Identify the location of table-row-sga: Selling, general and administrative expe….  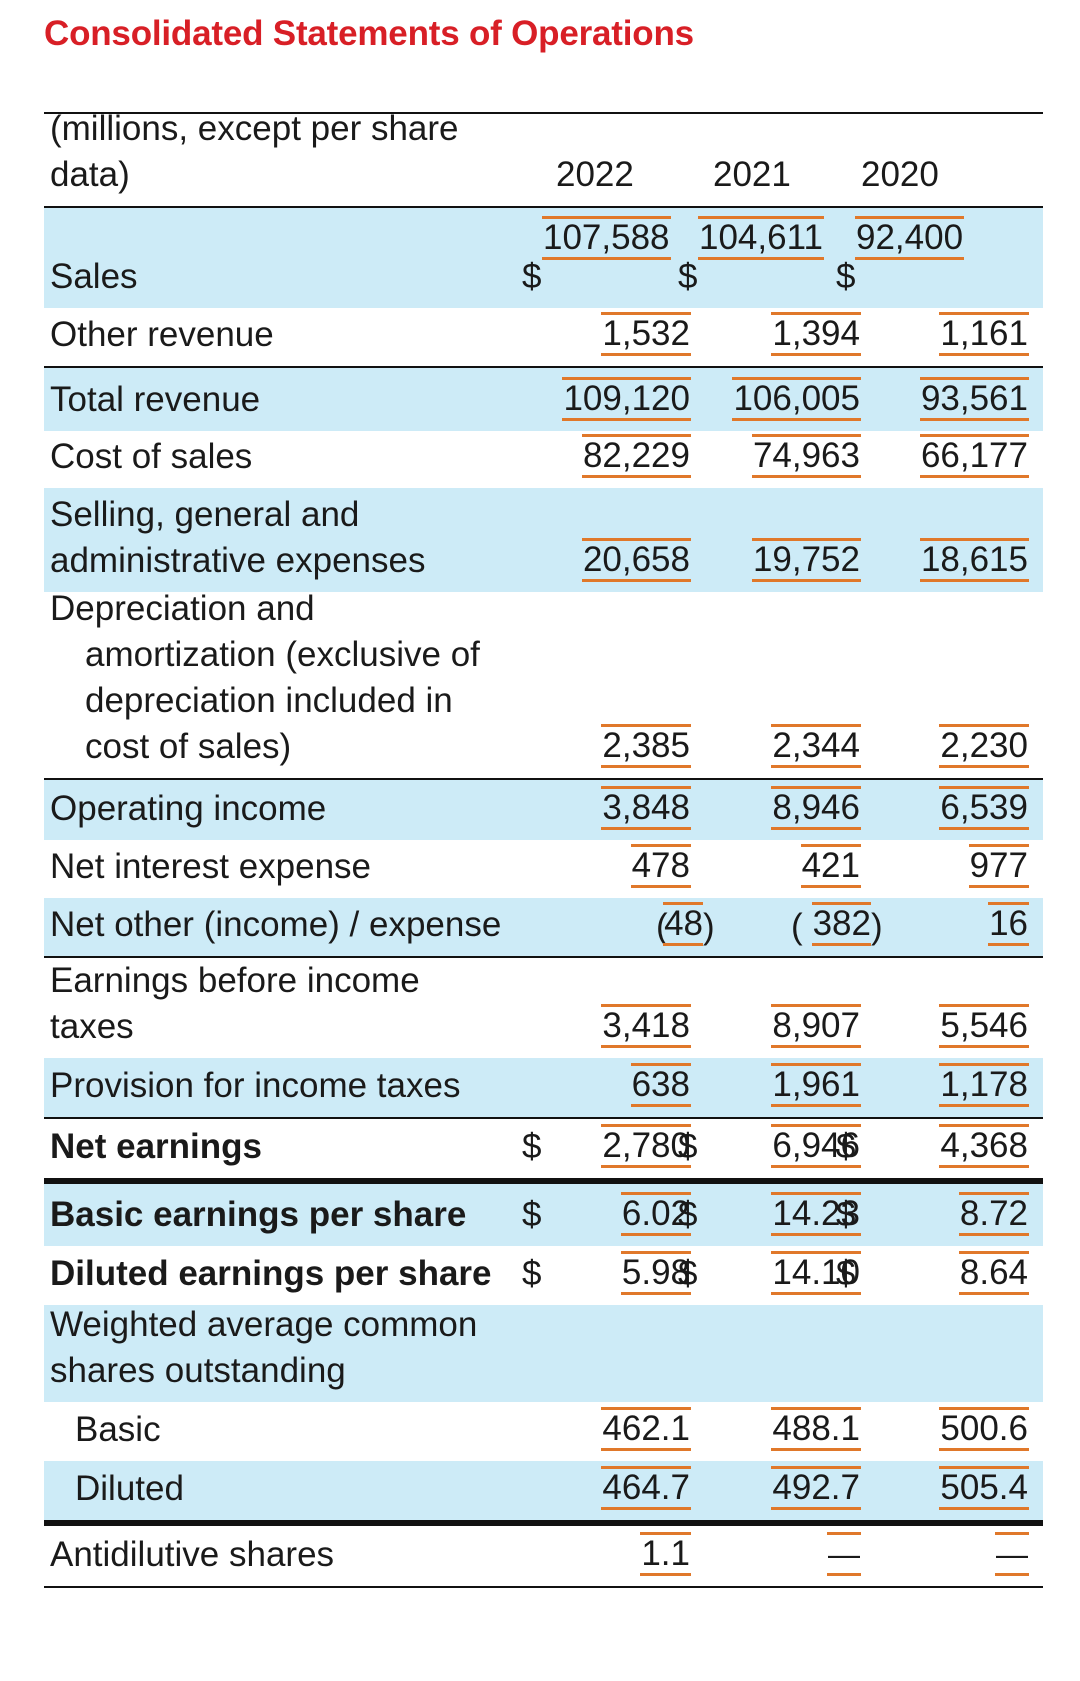
(543, 540).